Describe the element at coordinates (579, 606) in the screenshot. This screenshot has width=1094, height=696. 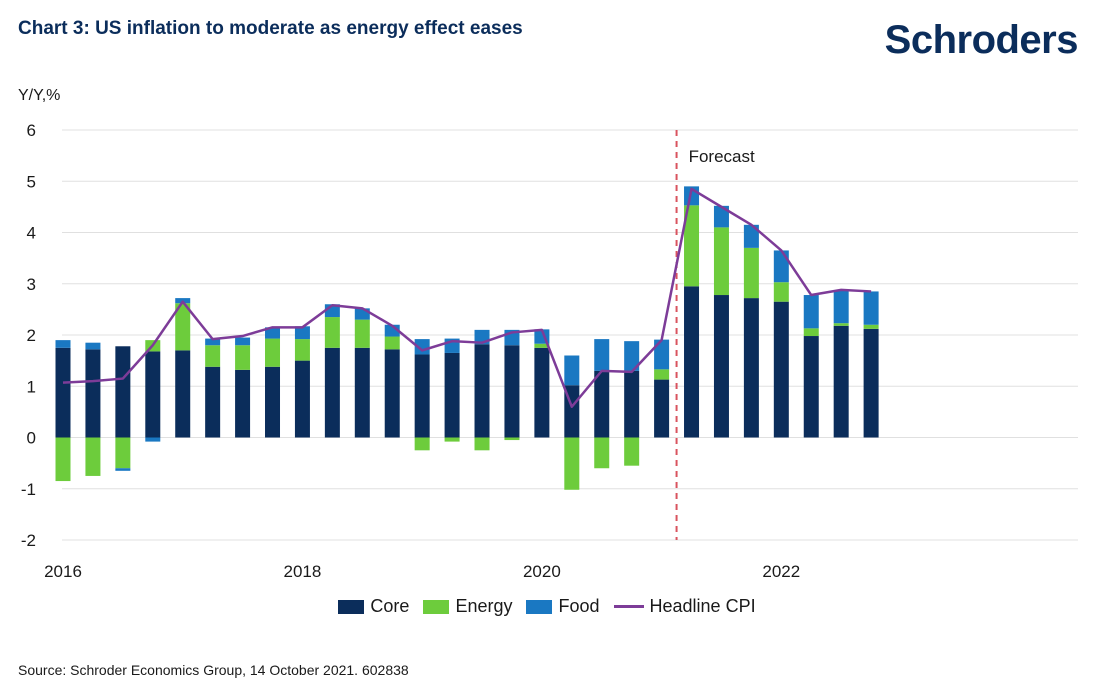
I see `legend-food-label: Food` at that location.